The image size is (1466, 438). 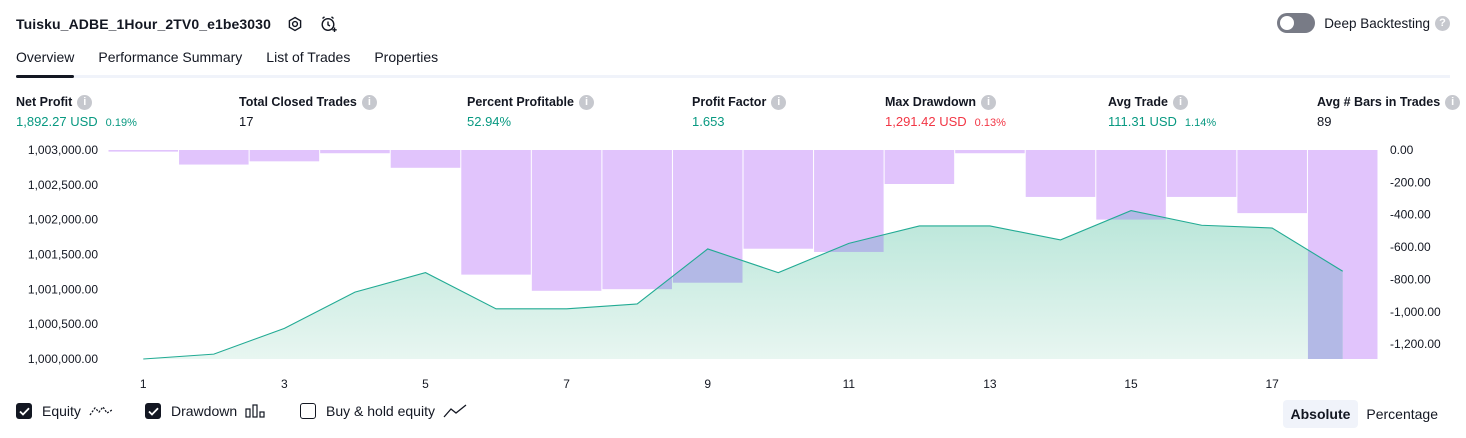 What do you see at coordinates (143, 384) in the screenshot?
I see `x-axis-tick: 1` at bounding box center [143, 384].